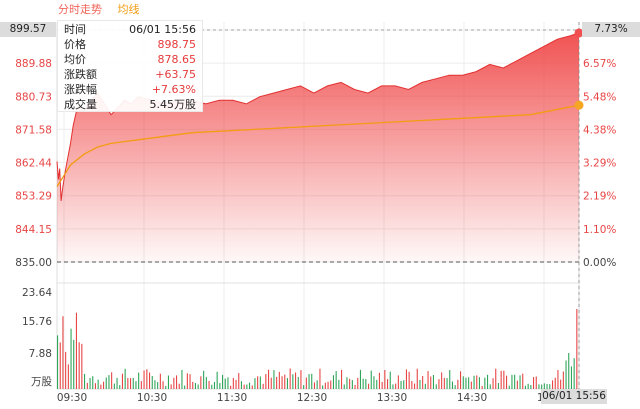 This screenshot has height=409, width=640. I want to click on time-tick-label: 13:30, so click(392, 398).